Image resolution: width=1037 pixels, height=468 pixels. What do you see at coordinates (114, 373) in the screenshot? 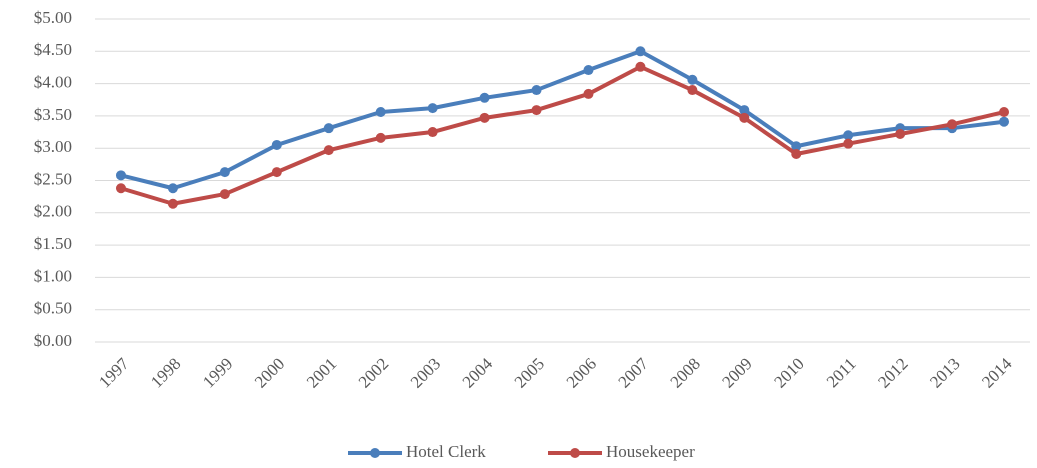
I see `x-tick-label: 1997` at bounding box center [114, 373].